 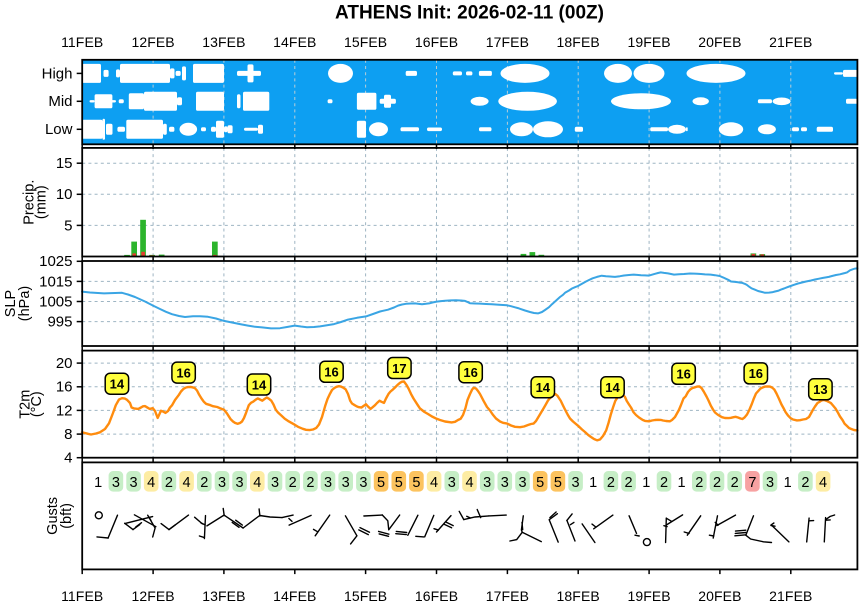 I want to click on svg-text: 10, so click(x=64, y=194).